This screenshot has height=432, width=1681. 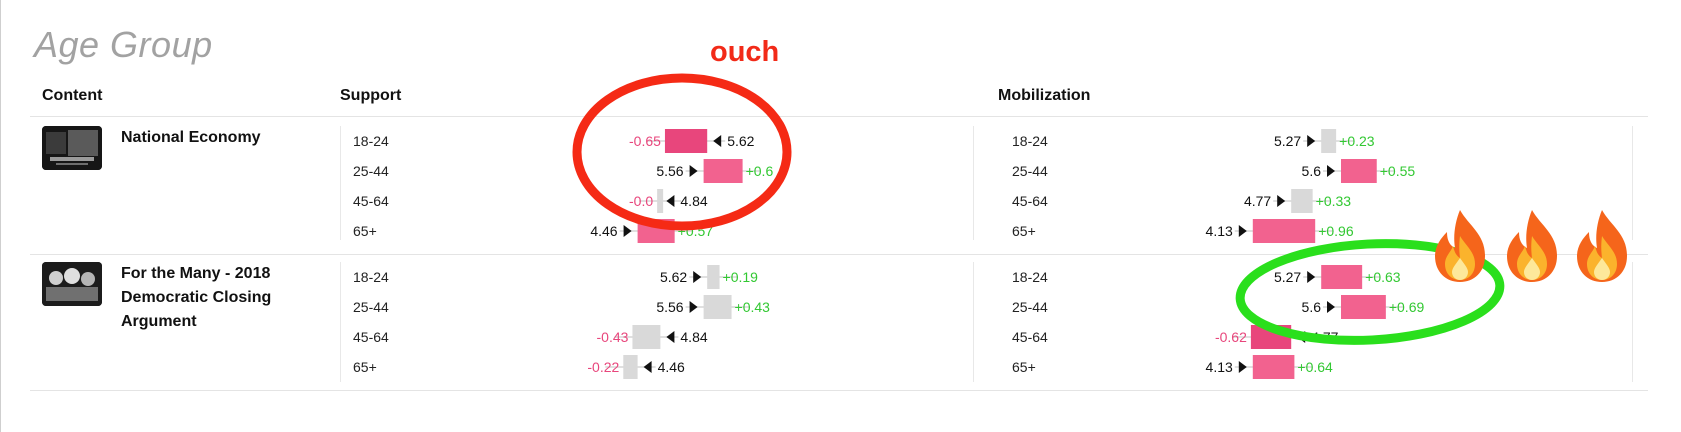 I want to click on baseline-value-label: 4.77, so click(x=1257, y=201).